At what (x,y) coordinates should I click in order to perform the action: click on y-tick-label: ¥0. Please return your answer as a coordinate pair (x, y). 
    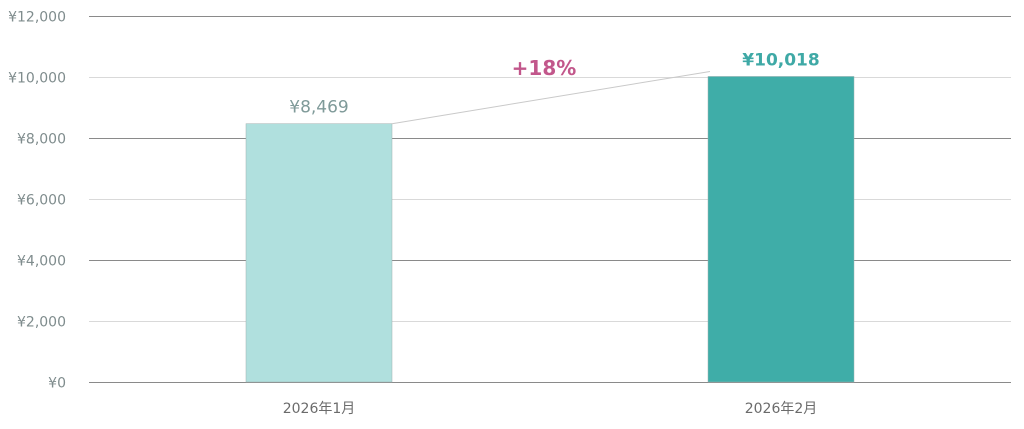
    Looking at the image, I should click on (57, 384).